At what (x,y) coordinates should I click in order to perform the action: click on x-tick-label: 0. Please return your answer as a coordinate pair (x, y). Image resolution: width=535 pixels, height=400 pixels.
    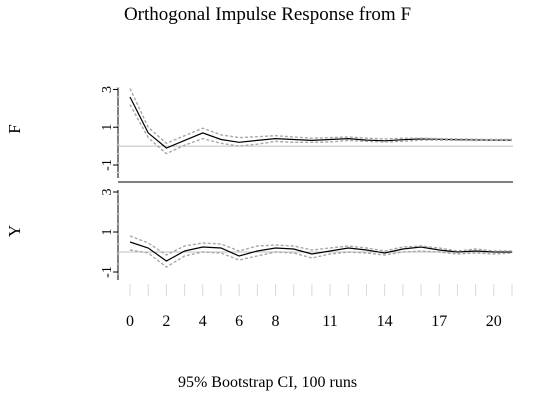
    Looking at the image, I should click on (130, 321).